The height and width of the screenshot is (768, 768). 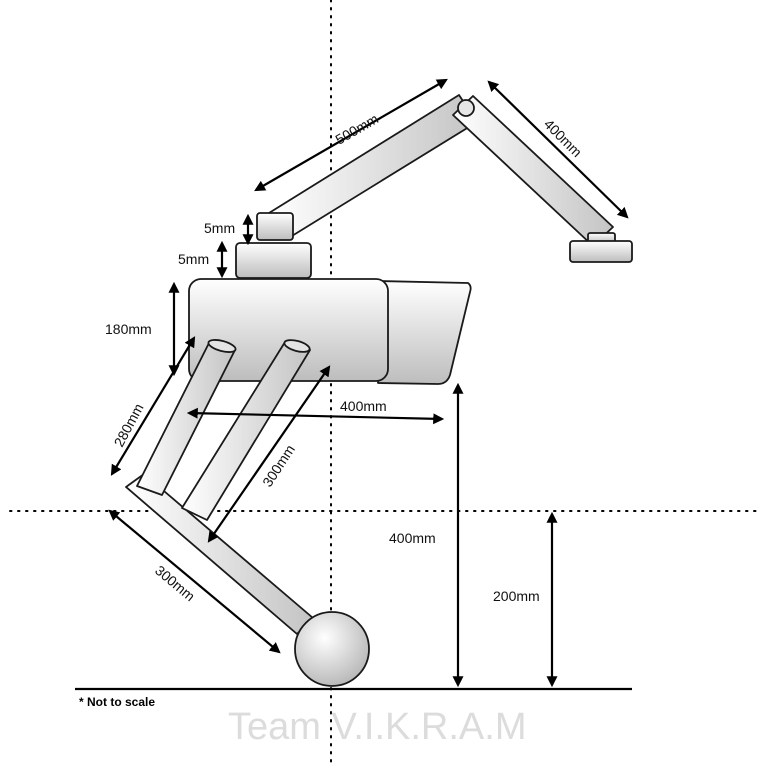 I want to click on forearm-dimension-arrow, so click(x=558, y=149).